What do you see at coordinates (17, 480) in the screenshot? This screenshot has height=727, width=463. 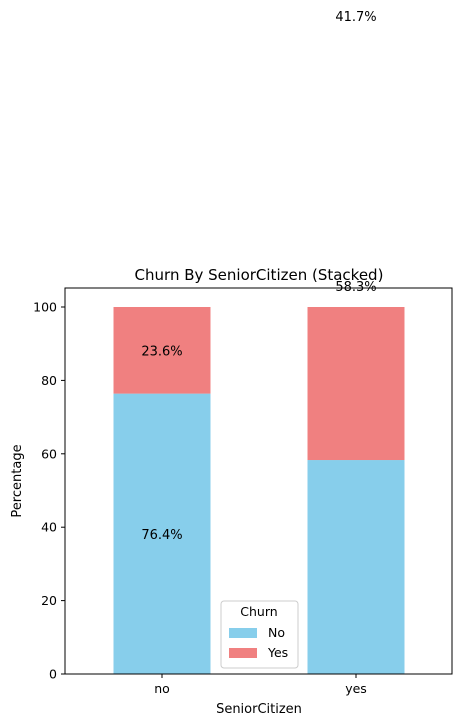 I see `y-axis-label: Percentage` at bounding box center [17, 480].